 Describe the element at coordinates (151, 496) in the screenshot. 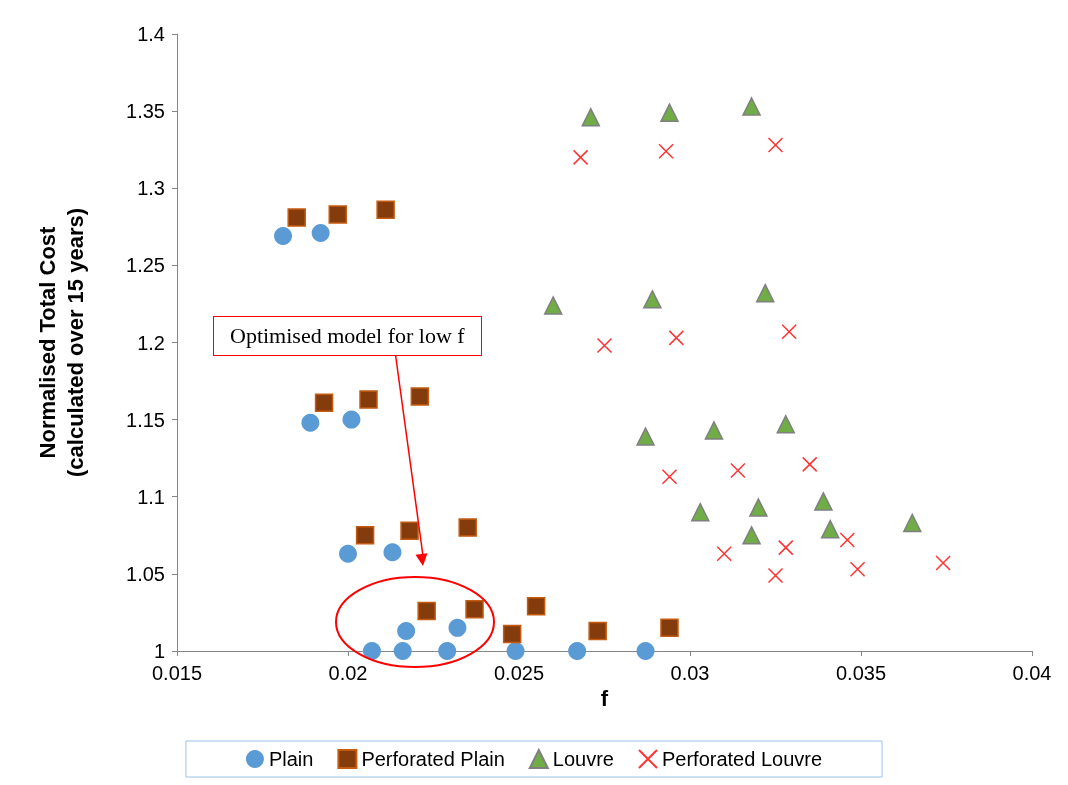

I see `y-tick-label: 1.1` at that location.